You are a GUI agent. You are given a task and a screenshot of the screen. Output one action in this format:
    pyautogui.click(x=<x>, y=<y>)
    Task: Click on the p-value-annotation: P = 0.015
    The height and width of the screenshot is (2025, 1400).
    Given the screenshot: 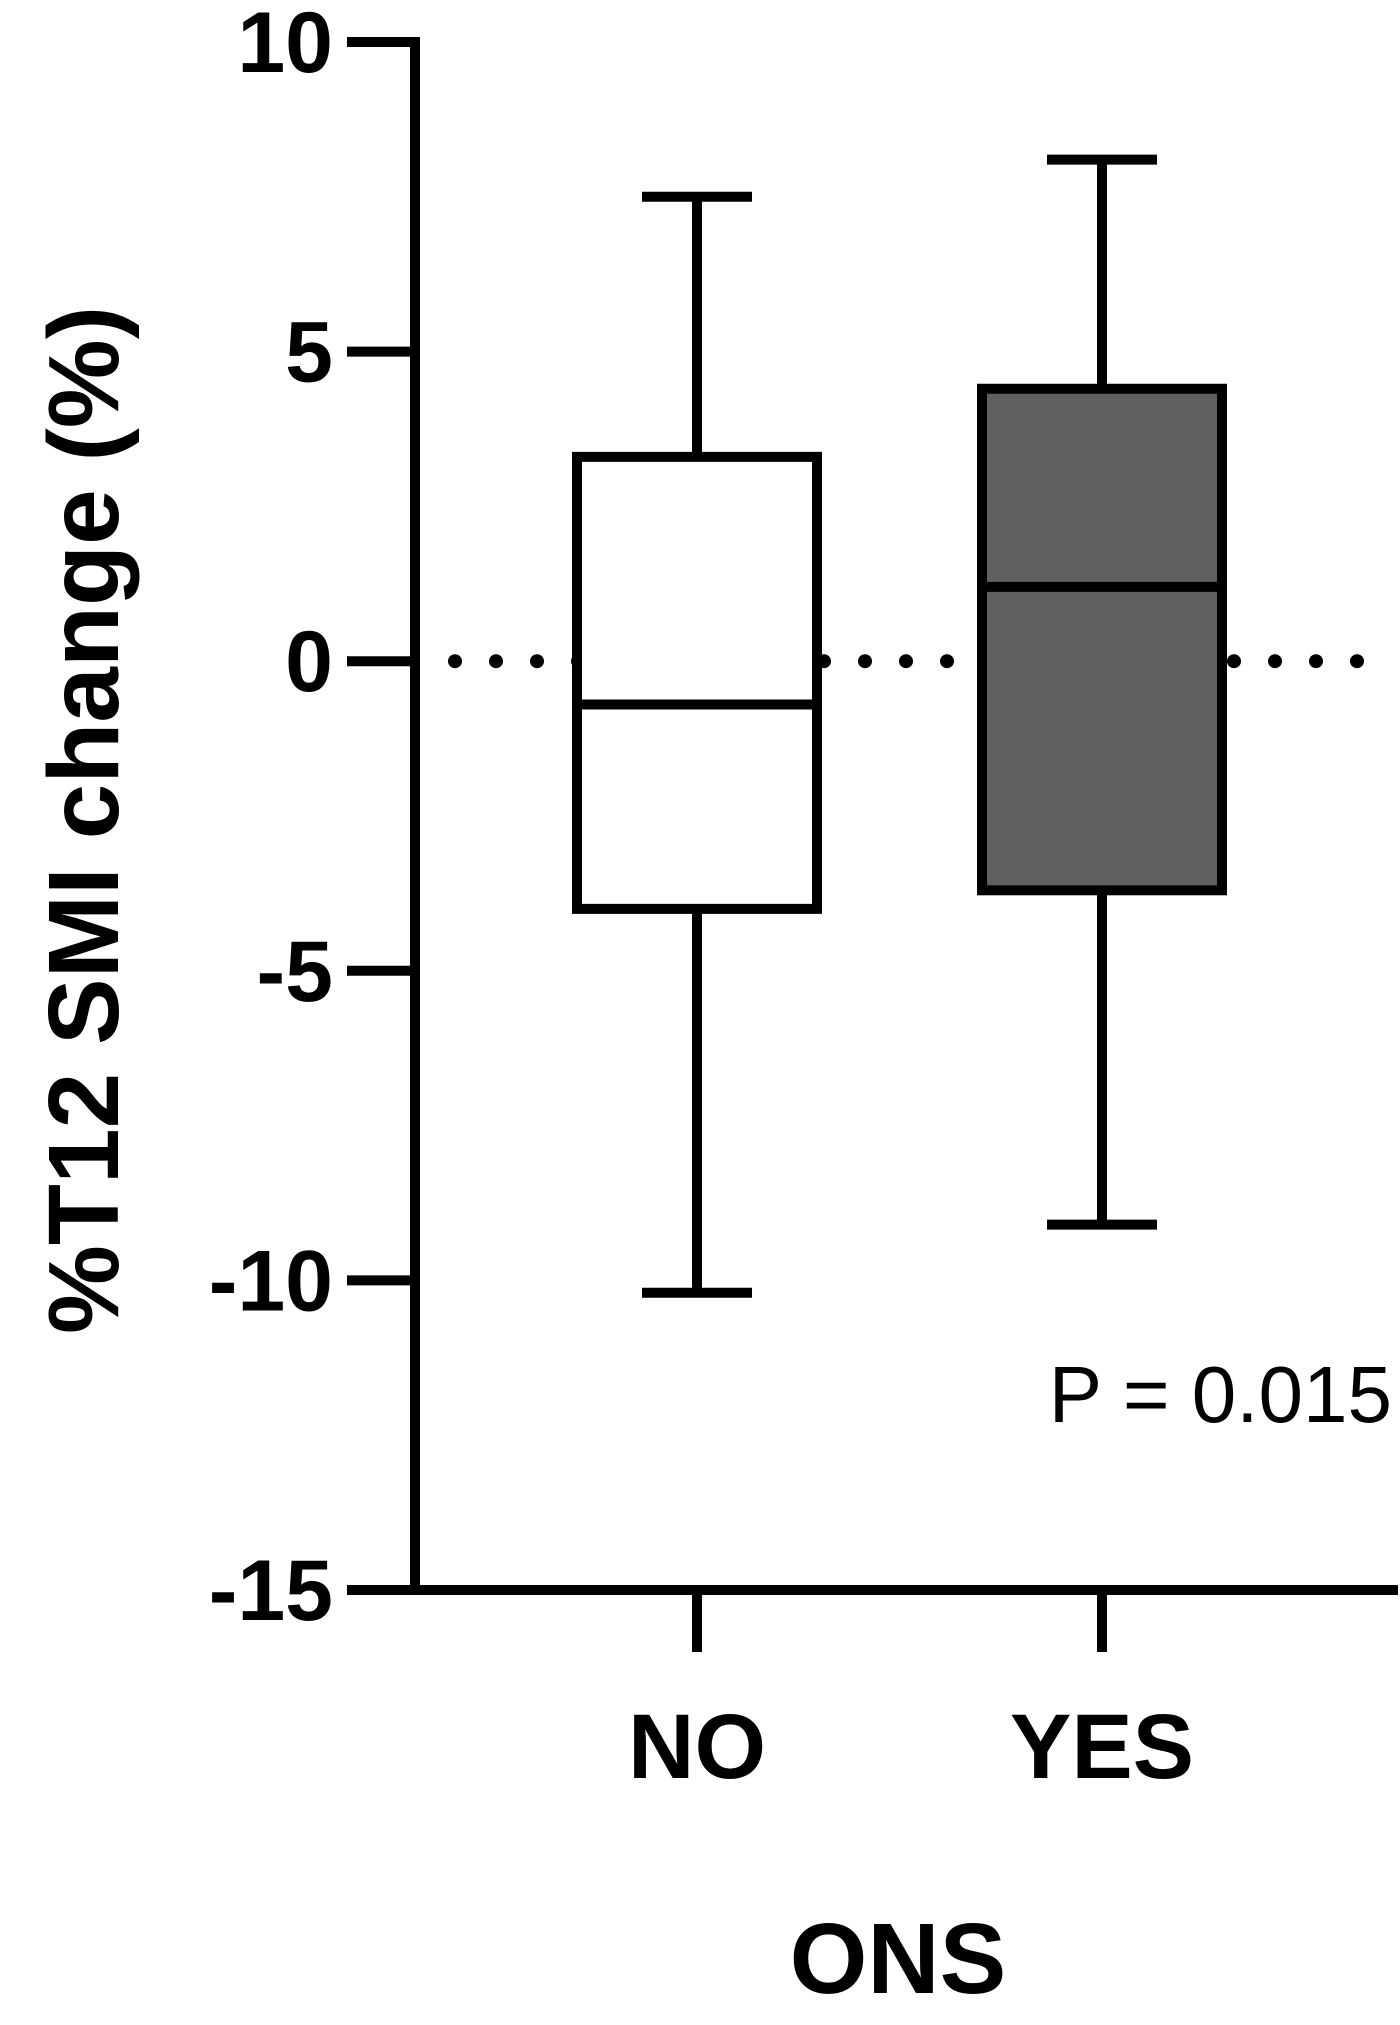 What is the action you would take?
    pyautogui.click(x=1220, y=1394)
    